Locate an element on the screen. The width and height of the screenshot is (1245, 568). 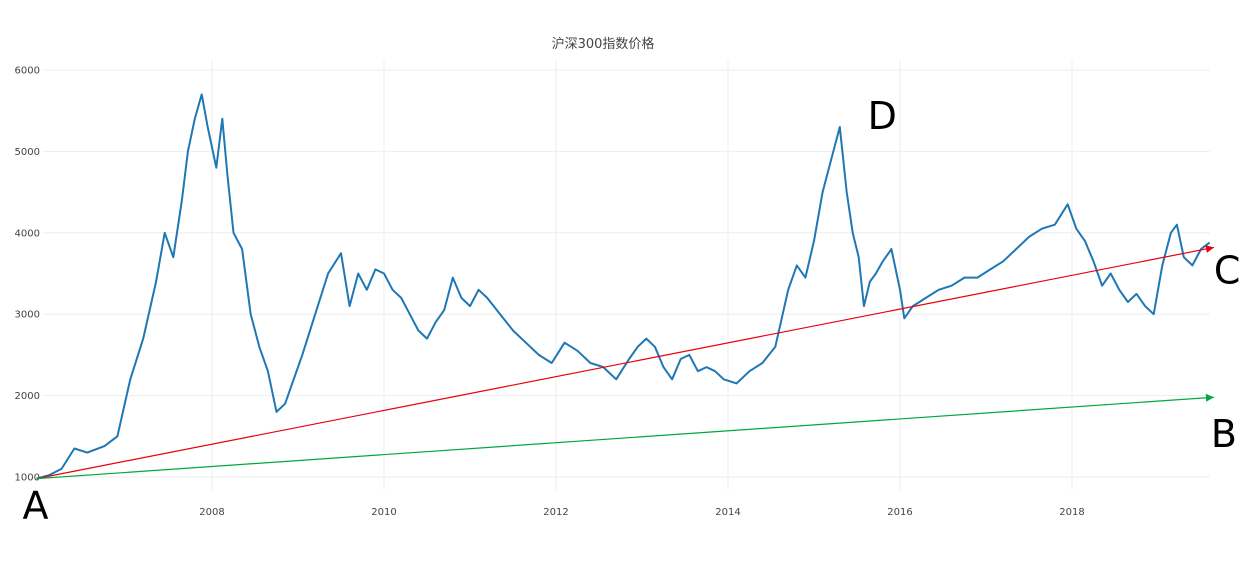
y-tick-label: 4000 is located at coordinates (27, 233).